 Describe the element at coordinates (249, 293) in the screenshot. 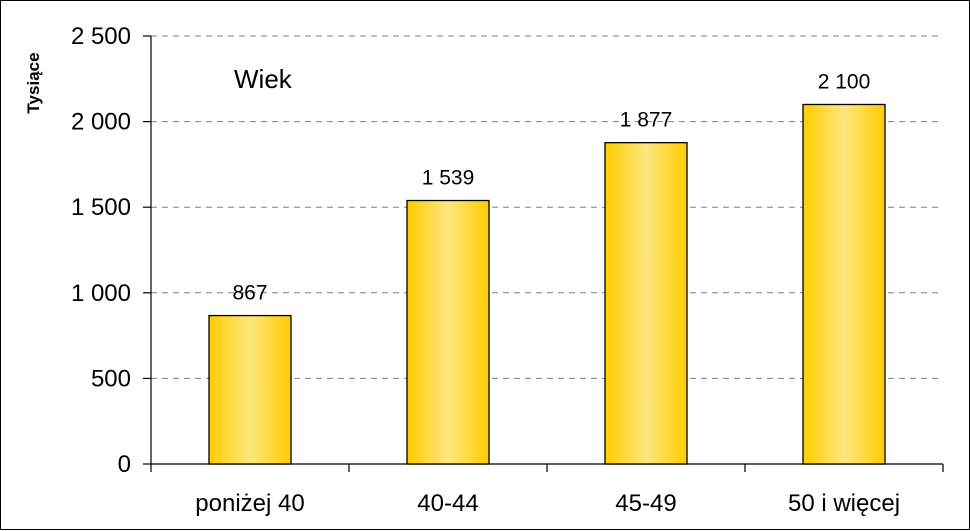

I see `bar-value-label: 867` at that location.